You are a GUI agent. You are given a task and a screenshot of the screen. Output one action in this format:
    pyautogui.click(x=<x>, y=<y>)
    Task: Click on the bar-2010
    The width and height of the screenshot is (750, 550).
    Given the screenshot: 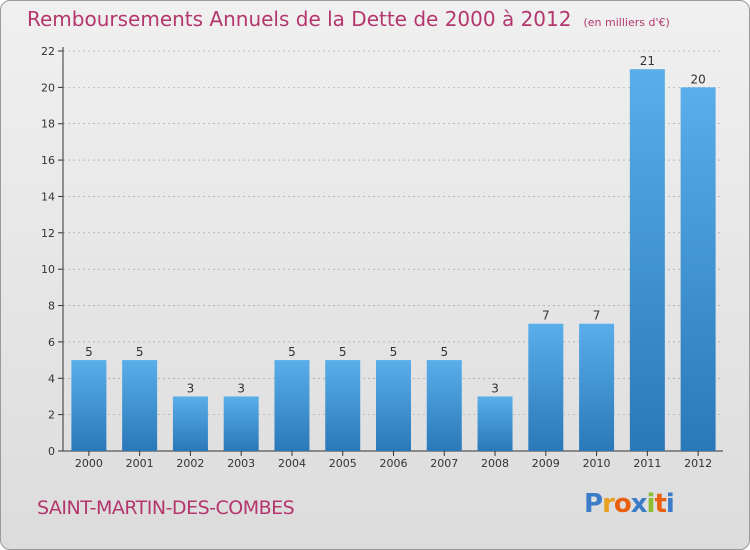 What is the action you would take?
    pyautogui.click(x=597, y=387)
    